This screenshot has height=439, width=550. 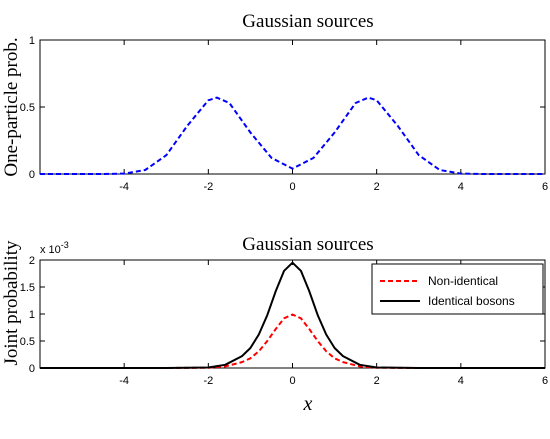 I want to click on bottom-chart-x-tick-label: -2, so click(x=208, y=381).